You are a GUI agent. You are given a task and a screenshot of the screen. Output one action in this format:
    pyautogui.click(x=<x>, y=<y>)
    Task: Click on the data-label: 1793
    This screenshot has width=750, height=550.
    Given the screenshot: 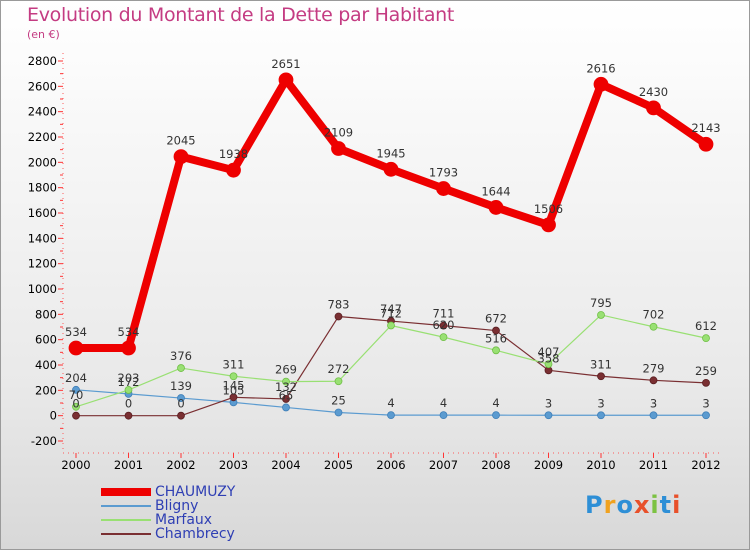 What is the action you would take?
    pyautogui.click(x=443, y=173)
    